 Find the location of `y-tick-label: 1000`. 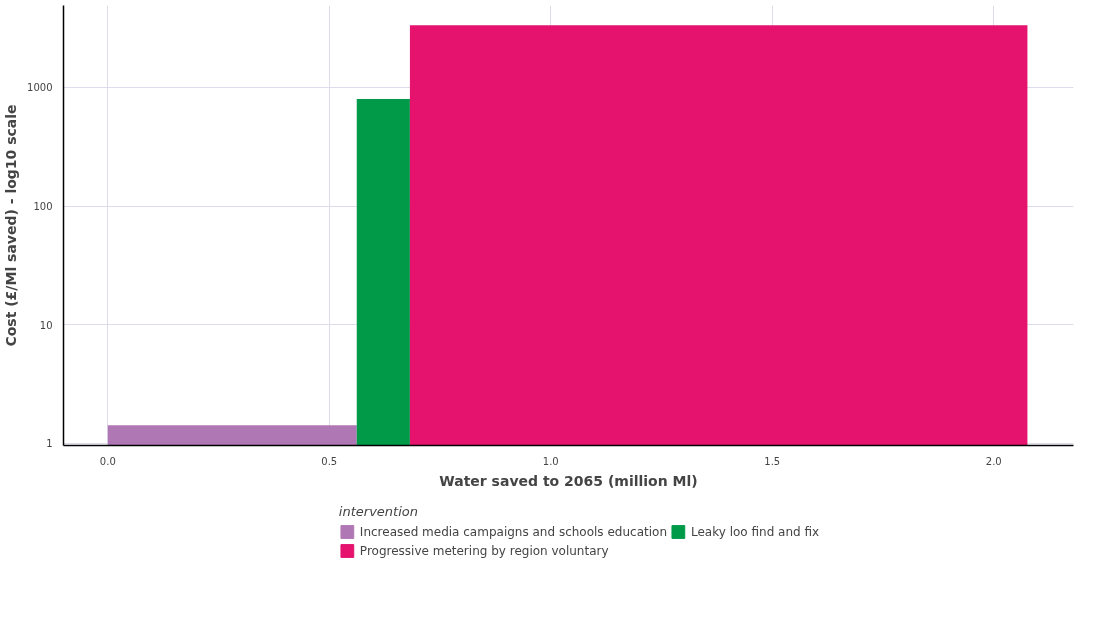

y-tick-label: 1000 is located at coordinates (40, 88).